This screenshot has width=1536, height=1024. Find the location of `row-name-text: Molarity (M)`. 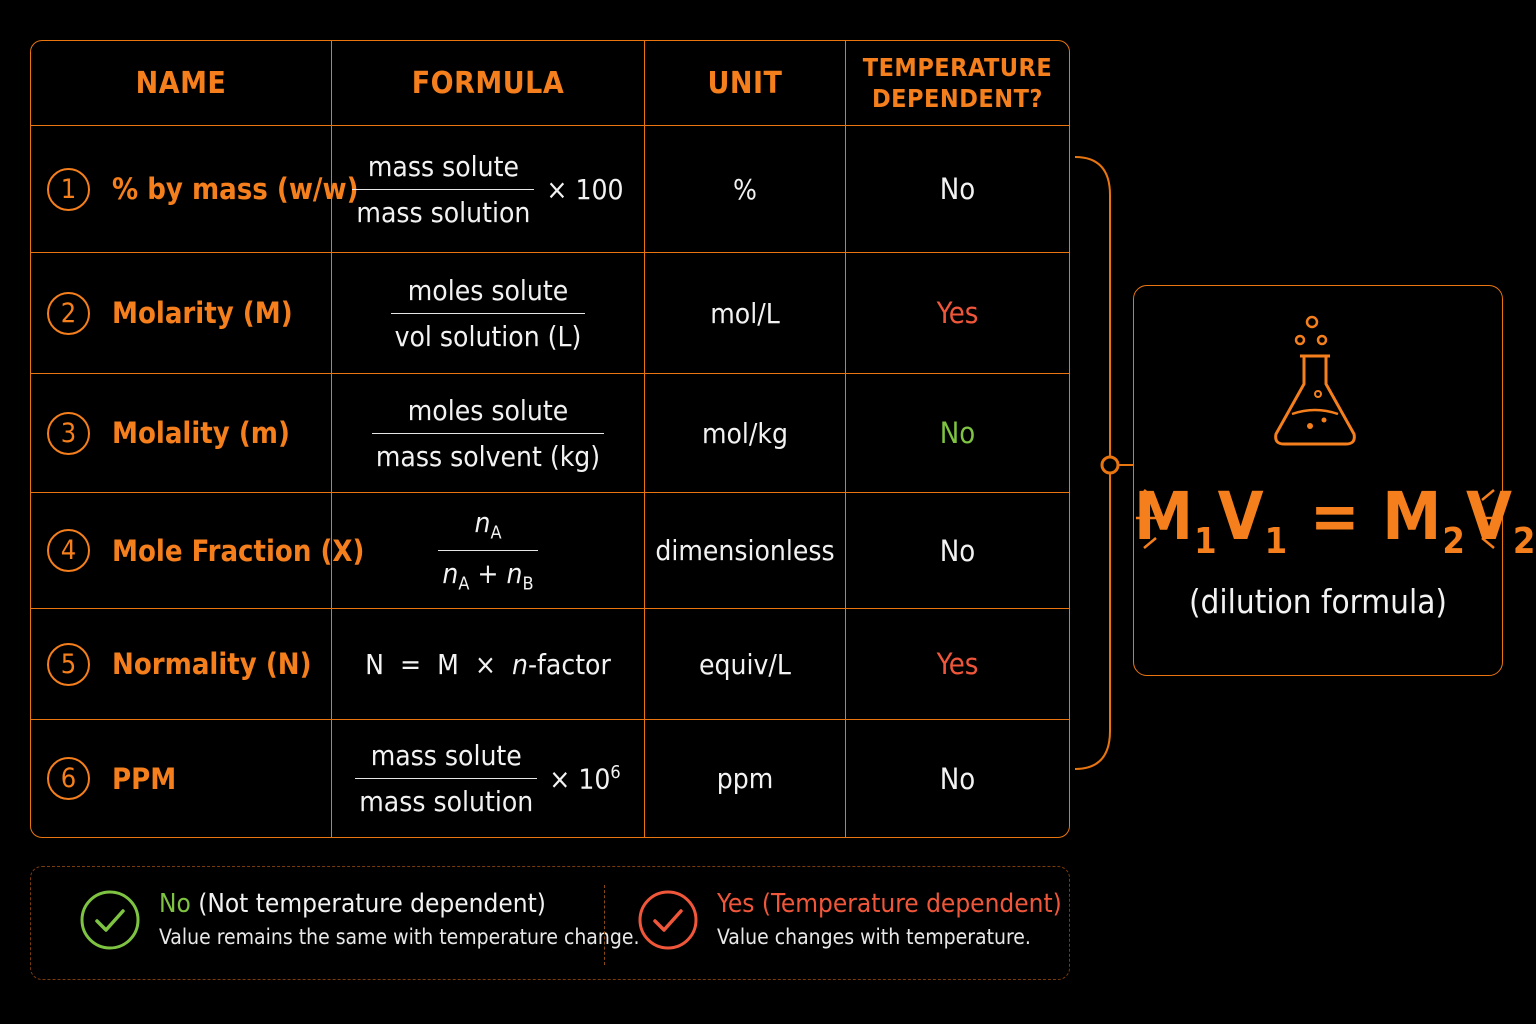

row-name-text: Molarity (M) is located at coordinates (202, 313).